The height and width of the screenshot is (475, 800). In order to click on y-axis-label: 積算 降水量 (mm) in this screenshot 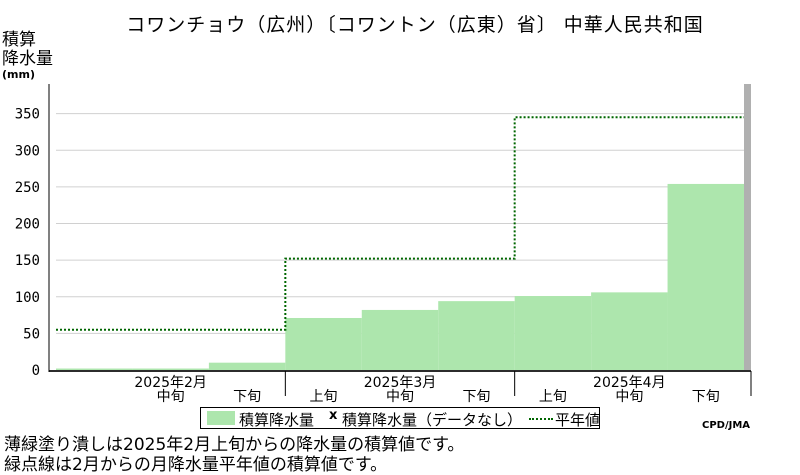, I will do `click(27, 56)`.